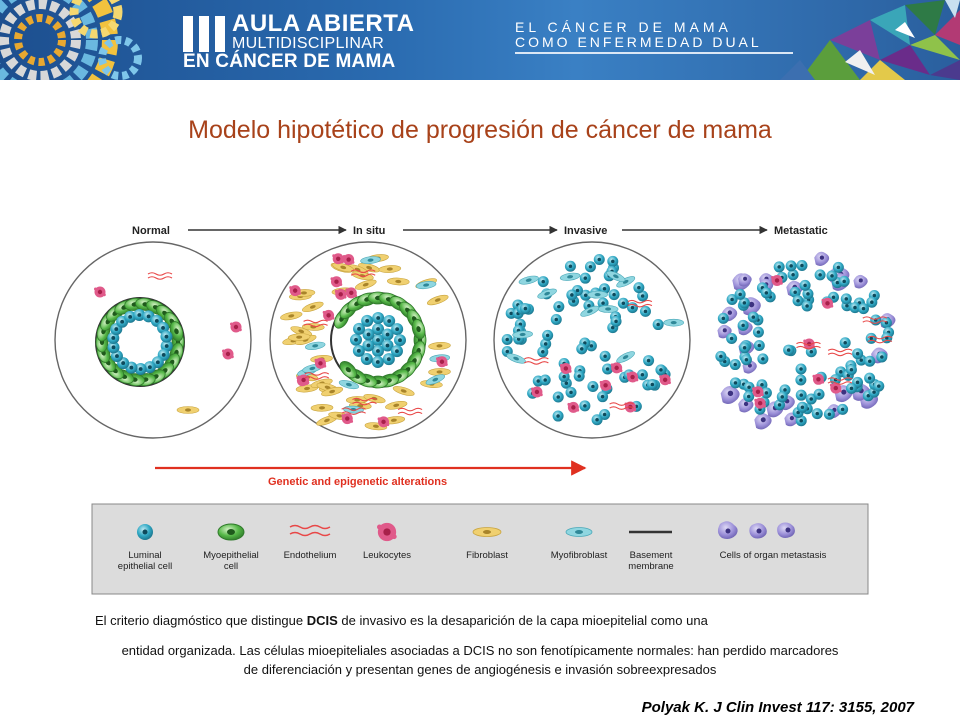  I want to click on luminal-cell-icon, so click(145, 532).